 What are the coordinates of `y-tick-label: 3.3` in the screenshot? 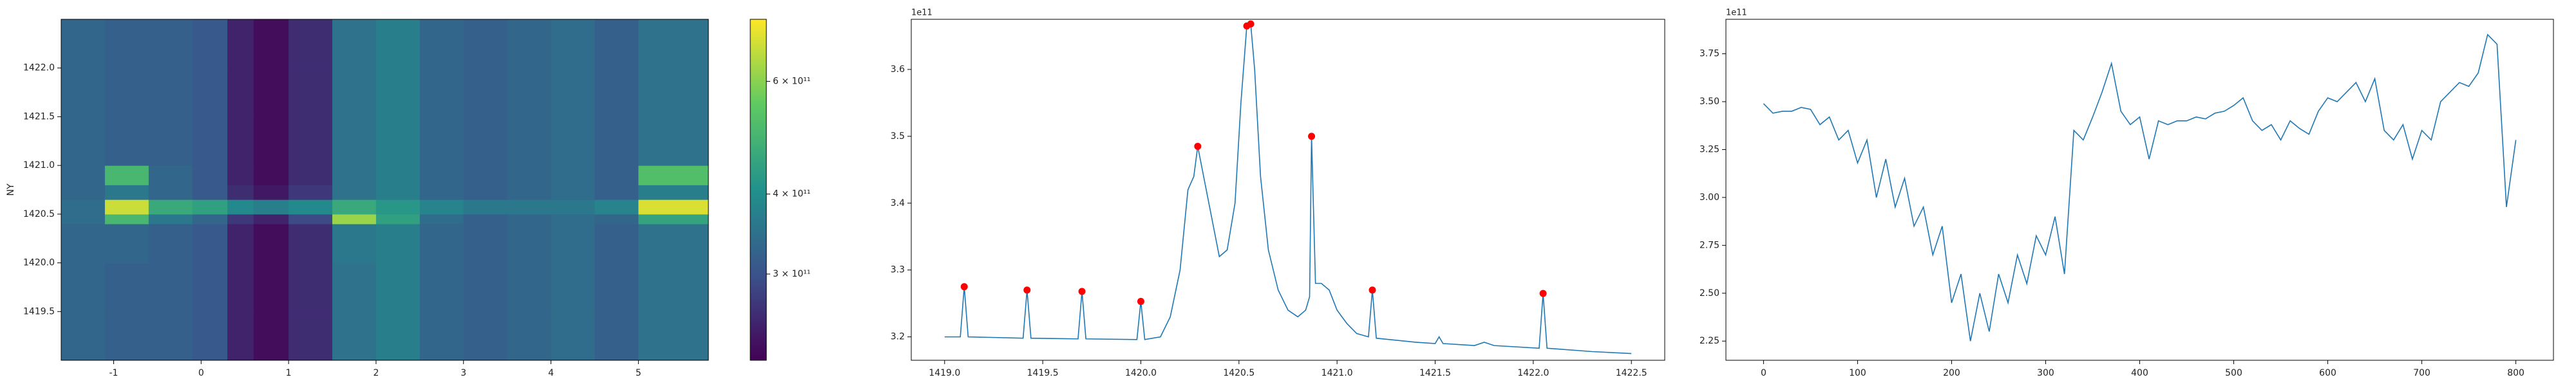 It's located at (898, 270).